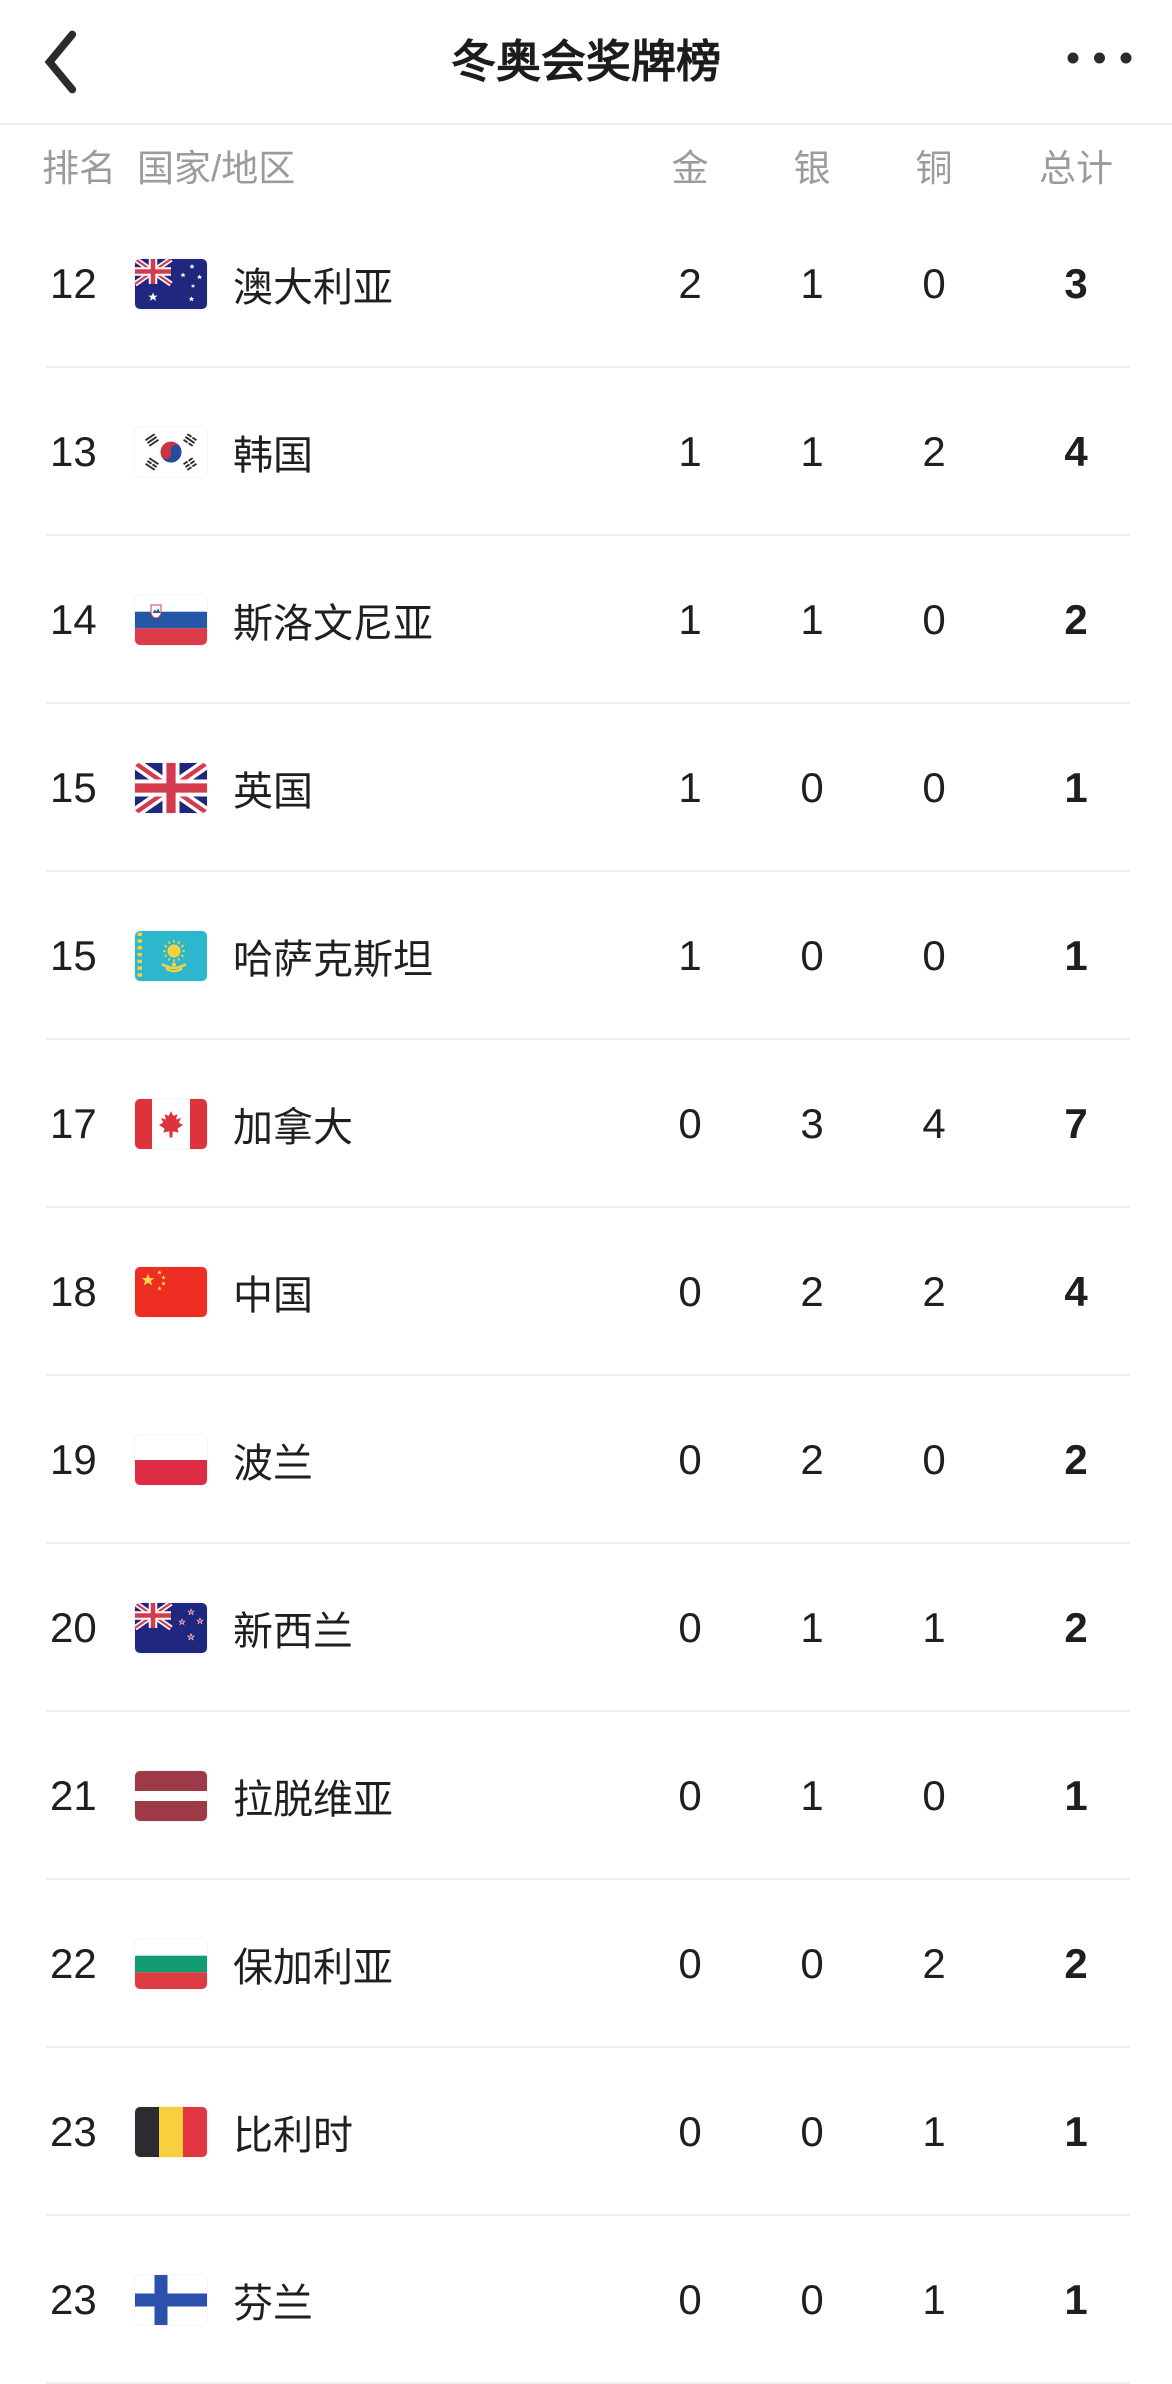 The height and width of the screenshot is (2384, 1172). What do you see at coordinates (73, 1123) in the screenshot?
I see `rank-value: 17` at bounding box center [73, 1123].